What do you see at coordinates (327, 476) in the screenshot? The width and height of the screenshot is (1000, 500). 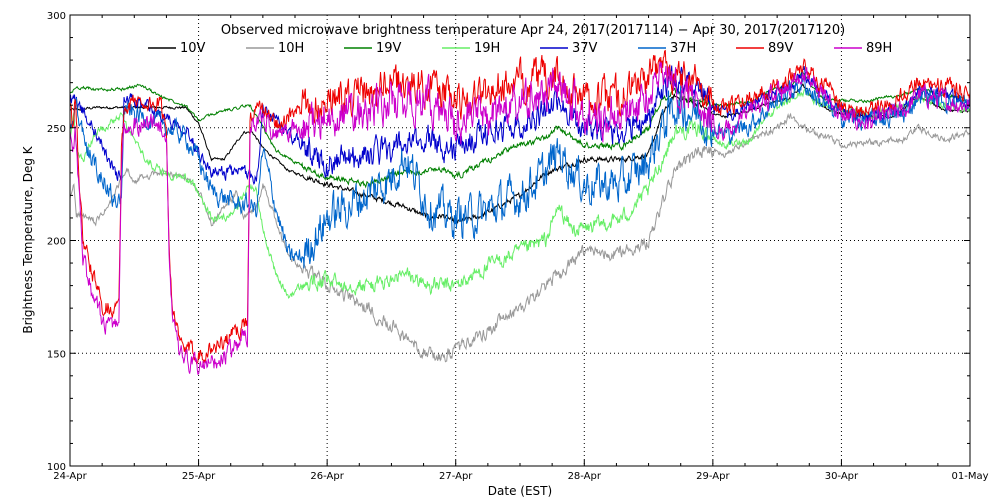 I see `x-tick-label: 26-Apr` at bounding box center [327, 476].